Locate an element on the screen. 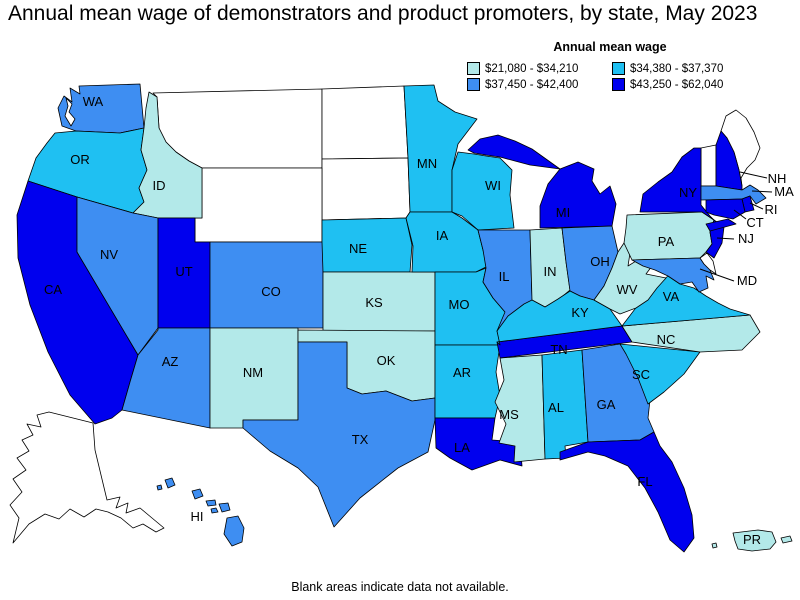 The width and height of the screenshot is (800, 600). state-label-ca: CA is located at coordinates (53, 289).